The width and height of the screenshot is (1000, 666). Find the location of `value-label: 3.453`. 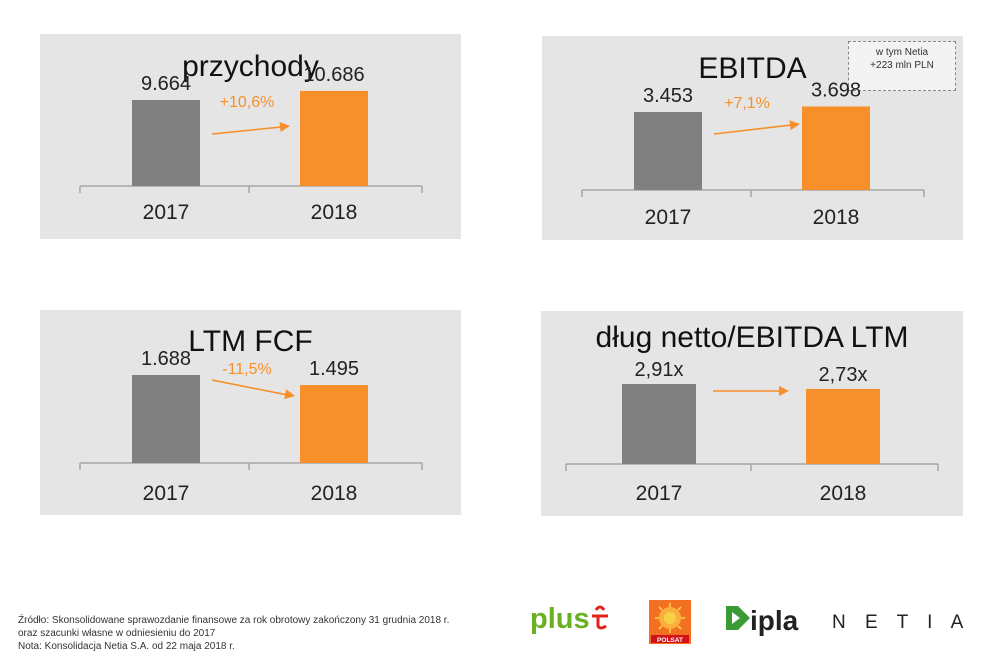

value-label: 3.453 is located at coordinates (668, 96).